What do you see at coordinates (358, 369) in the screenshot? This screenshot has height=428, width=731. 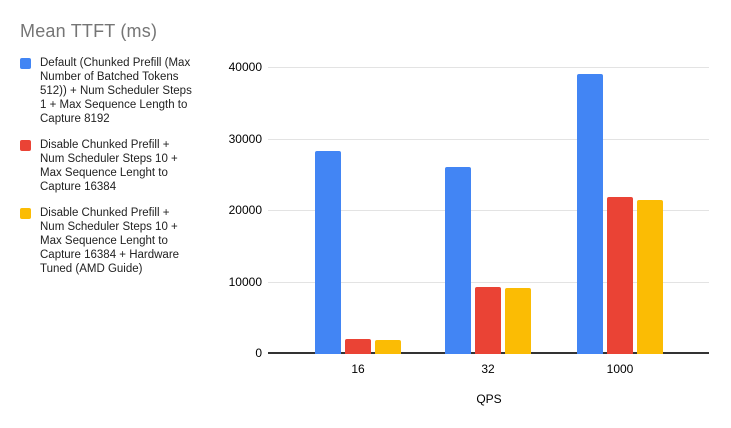 I see `x-tick-label-16: 16` at bounding box center [358, 369].